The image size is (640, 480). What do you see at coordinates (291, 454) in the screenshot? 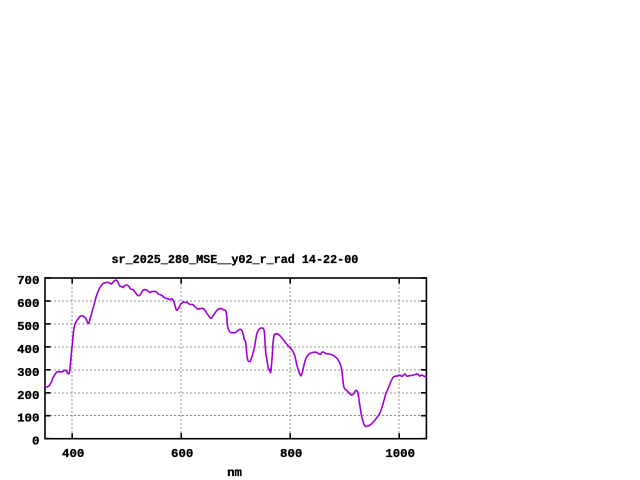
I see `svg-text: 800` at bounding box center [291, 454].